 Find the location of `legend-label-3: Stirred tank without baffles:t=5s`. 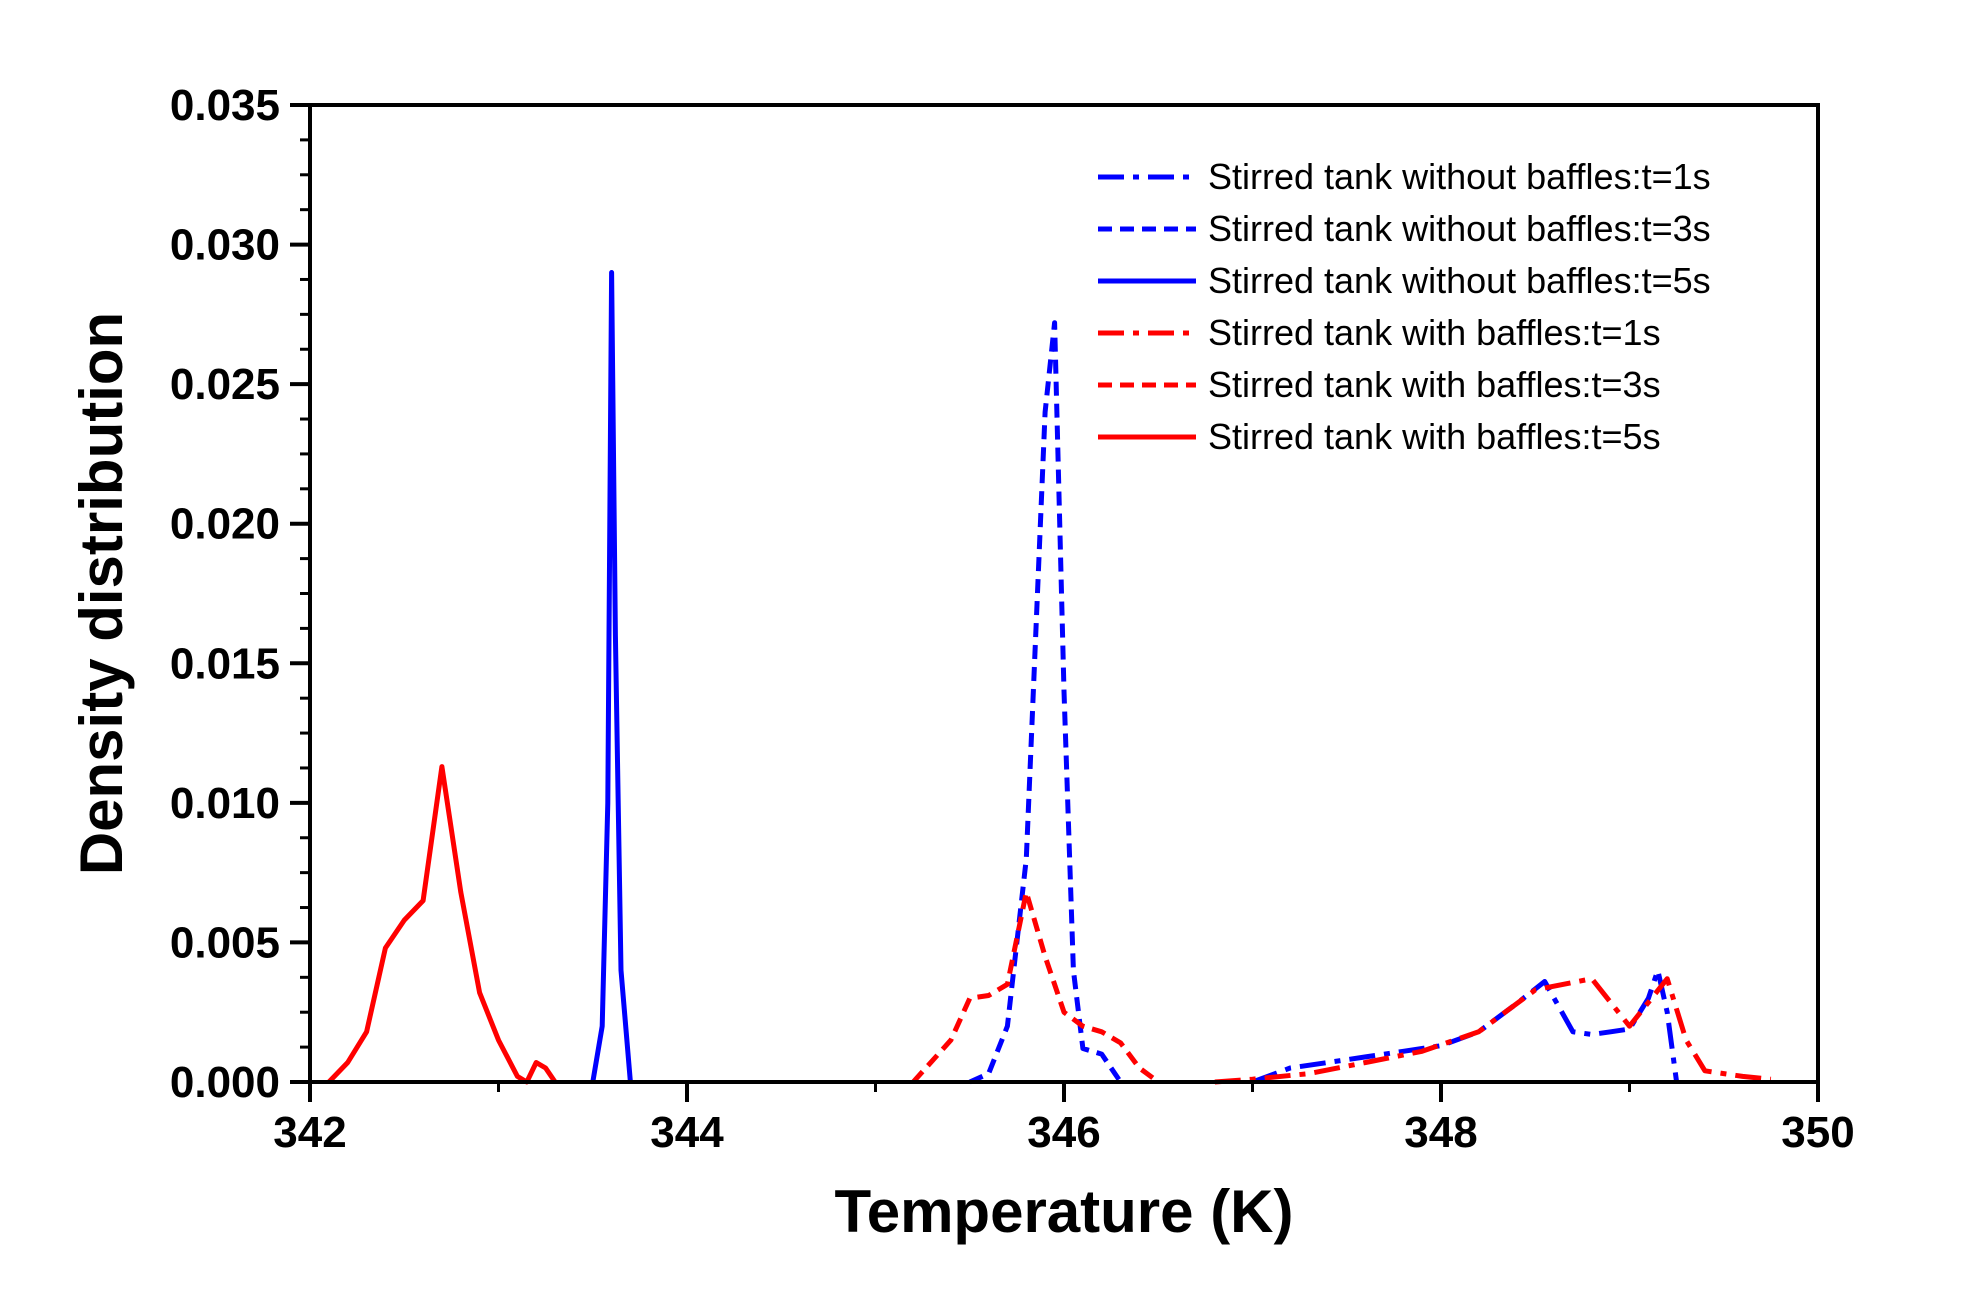

legend-label-3: Stirred tank without baffles:t=5s is located at coordinates (1459, 280).